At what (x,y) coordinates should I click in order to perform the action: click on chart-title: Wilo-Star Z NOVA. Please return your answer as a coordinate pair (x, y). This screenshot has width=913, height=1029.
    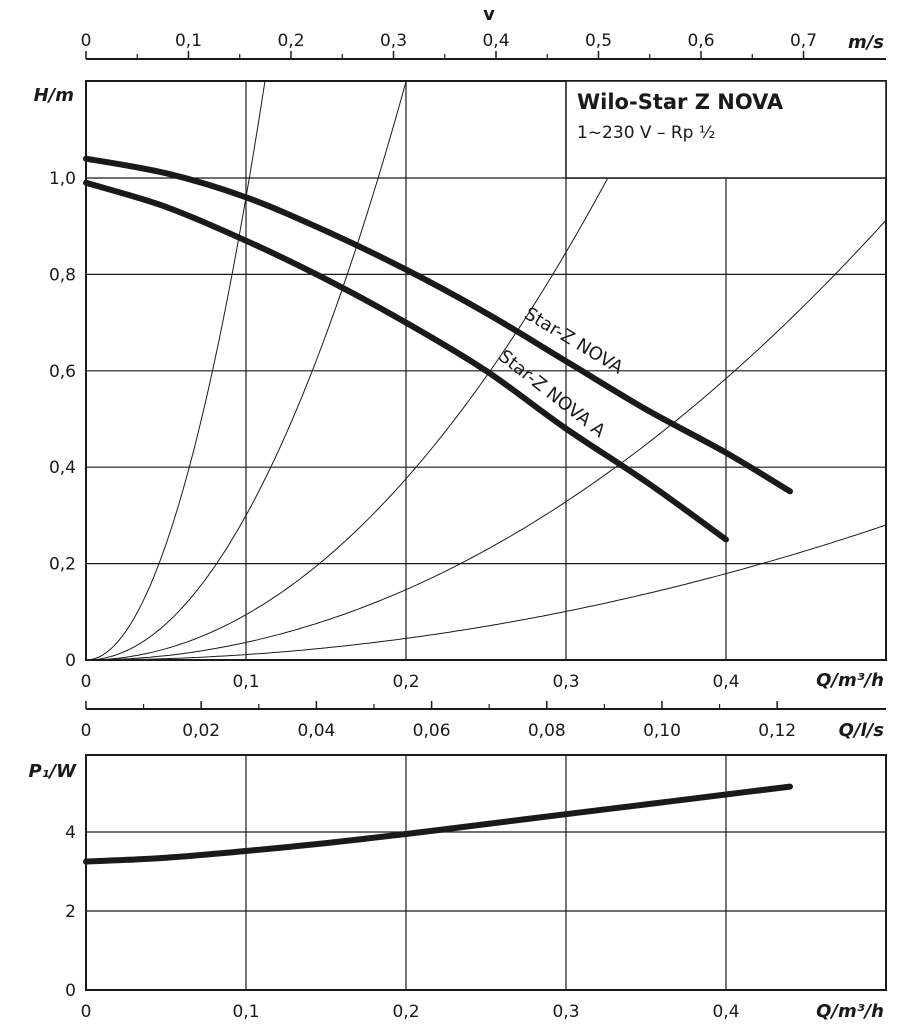
    Looking at the image, I should click on (680, 102).